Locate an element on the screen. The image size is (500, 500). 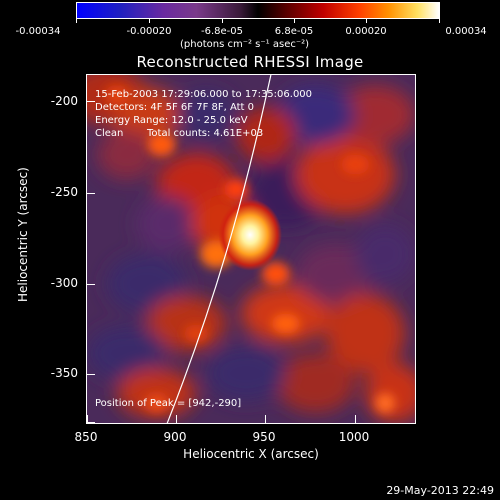
y-tick-label: -250 is located at coordinates (64, 192).